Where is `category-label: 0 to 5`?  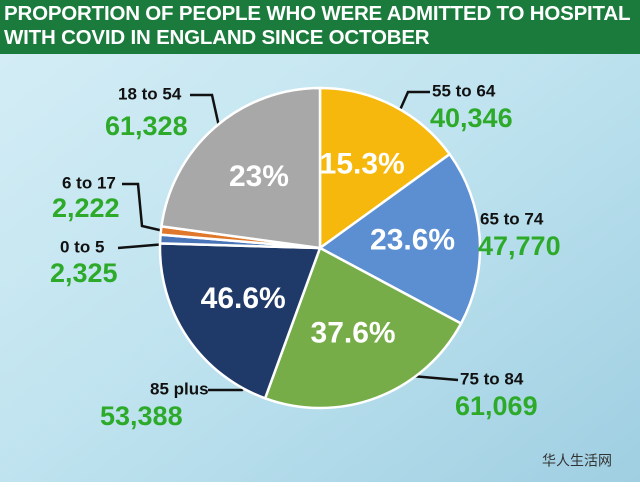 category-label: 0 to 5 is located at coordinates (82, 246).